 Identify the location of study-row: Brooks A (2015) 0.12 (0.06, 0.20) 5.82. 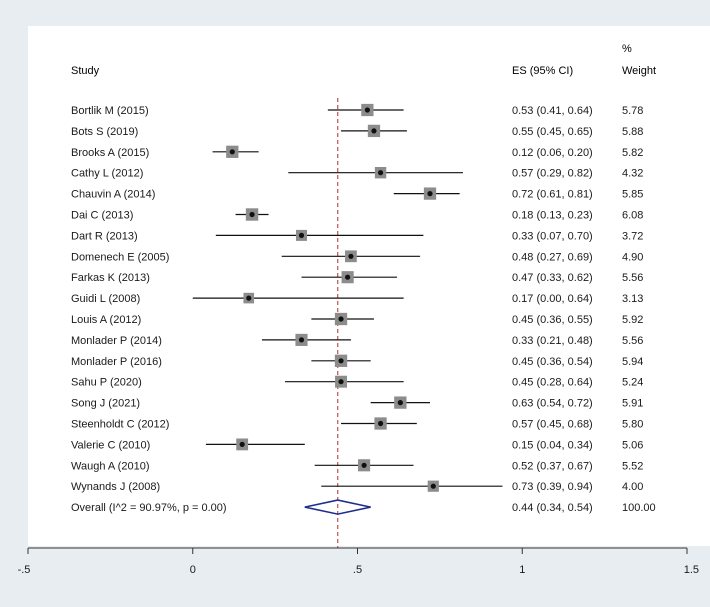
(357, 152).